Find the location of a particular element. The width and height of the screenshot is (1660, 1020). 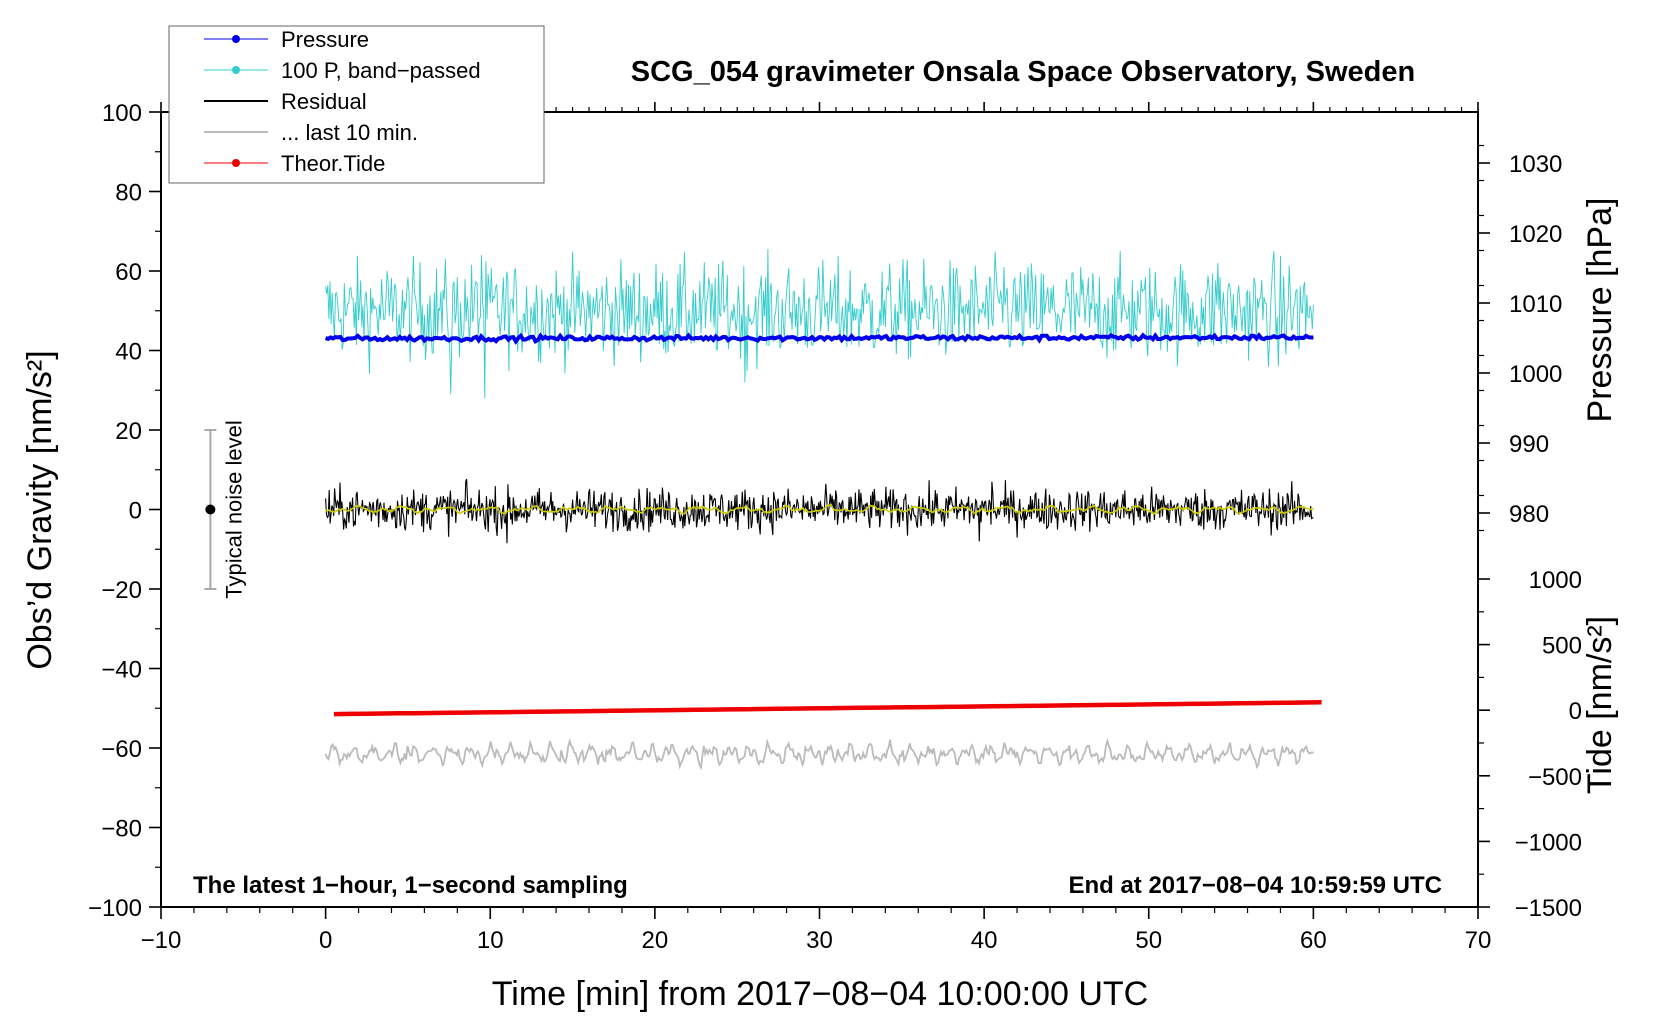

legend-label-bandpassed: 100 P, band−passed is located at coordinates (381, 70).